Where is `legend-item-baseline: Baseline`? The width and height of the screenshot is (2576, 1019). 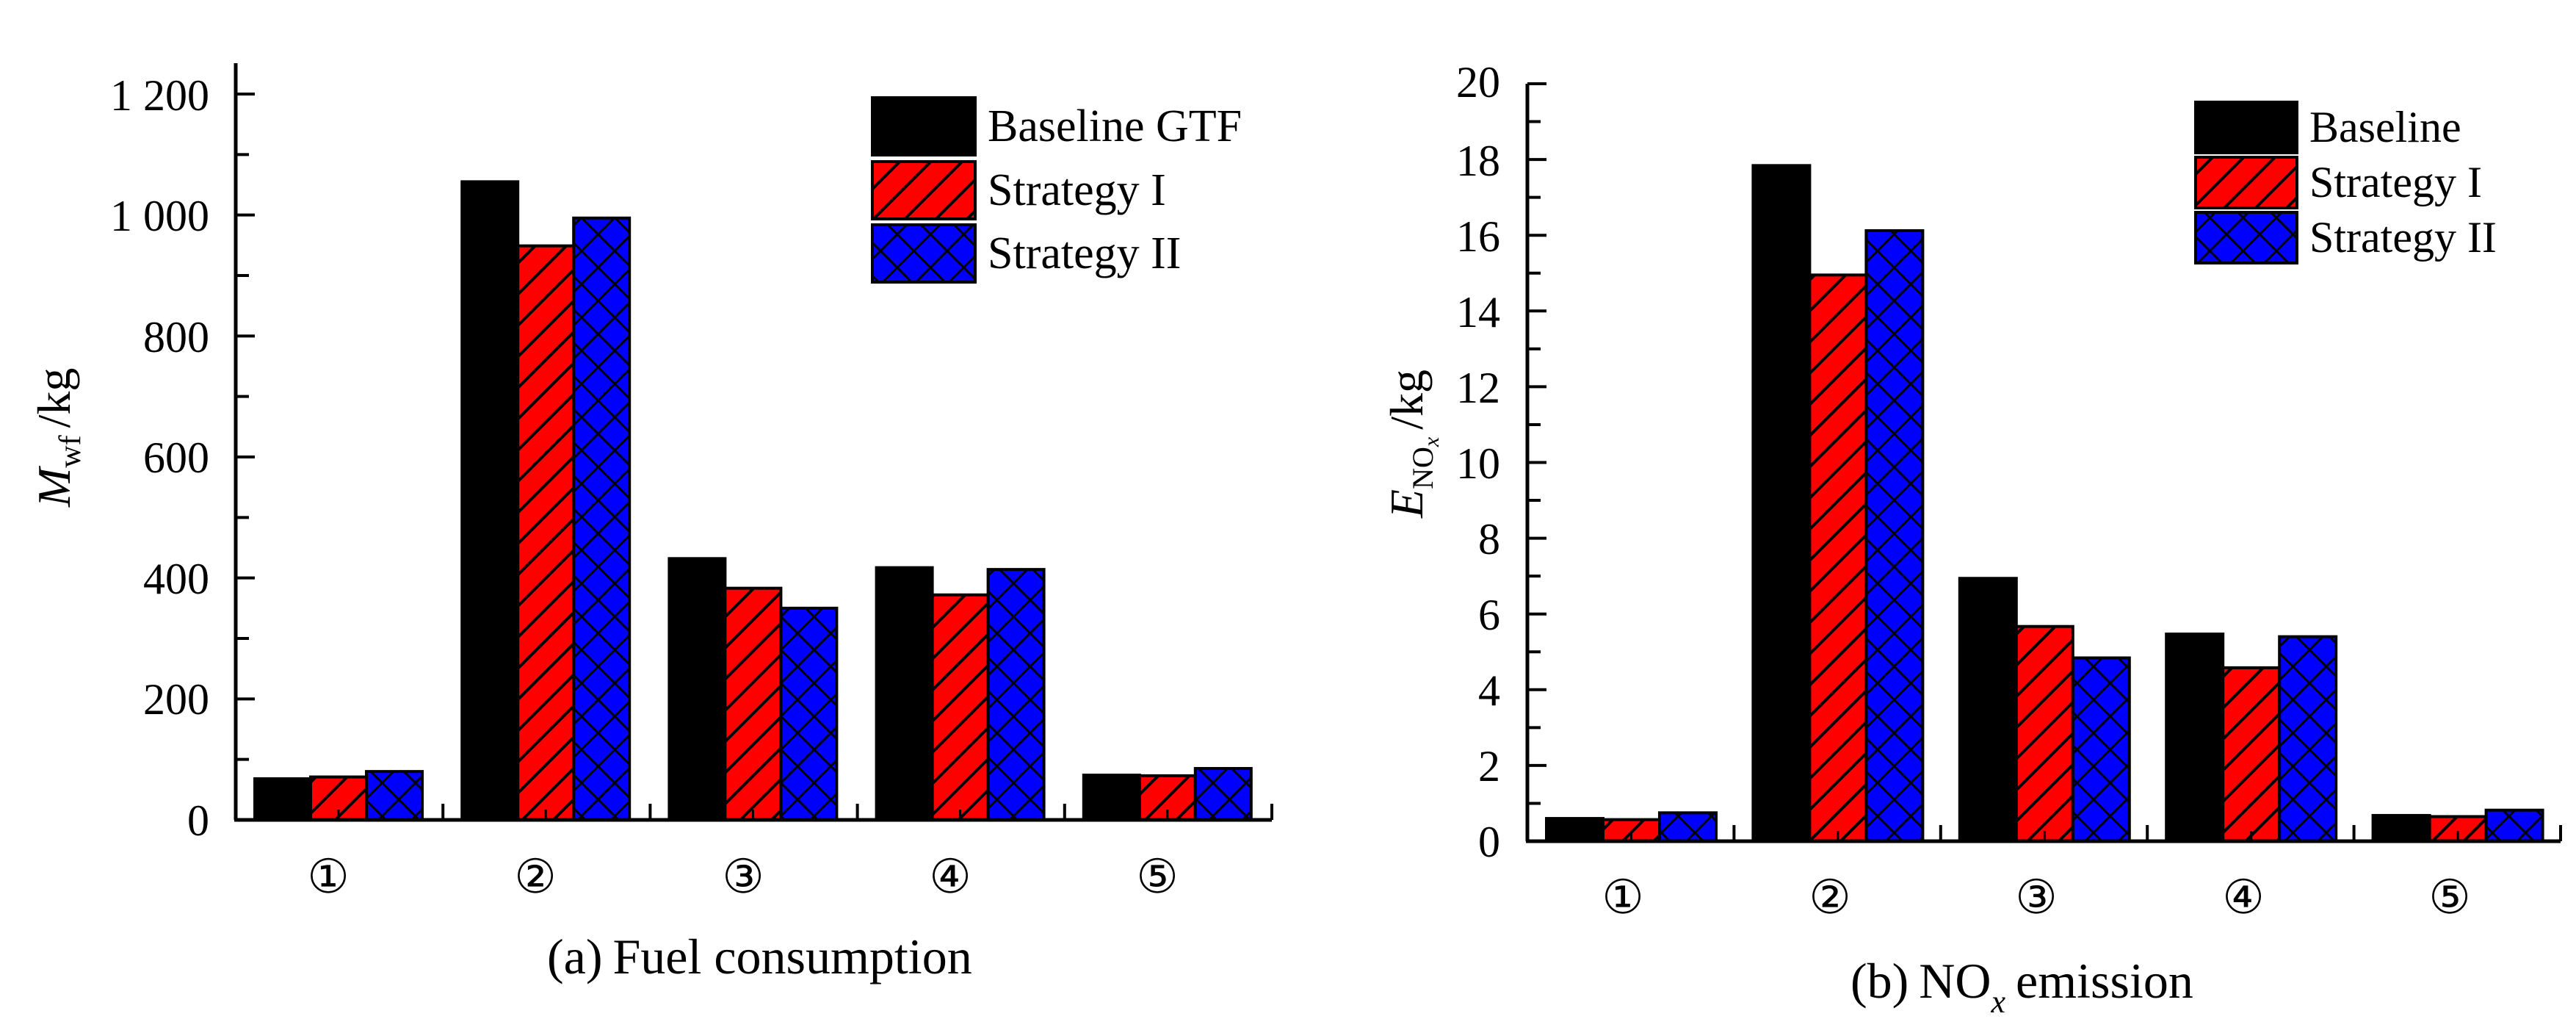 legend-item-baseline: Baseline is located at coordinates (2327, 127).